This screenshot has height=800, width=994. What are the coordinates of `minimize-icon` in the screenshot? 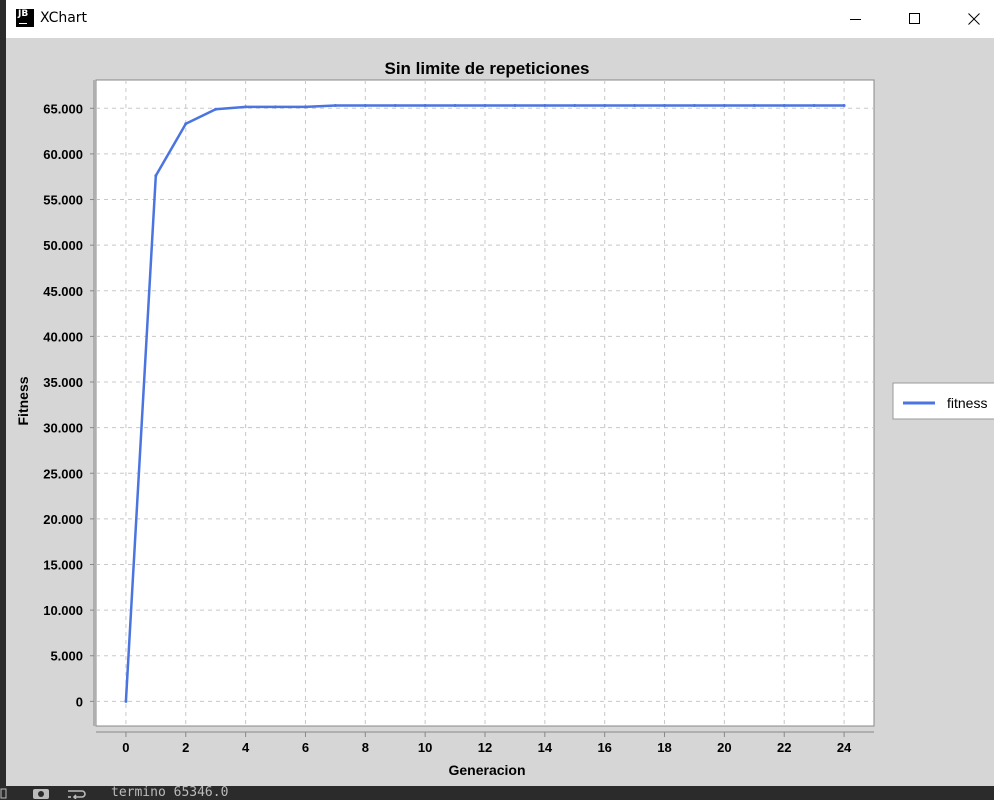 It's located at (855, 19).